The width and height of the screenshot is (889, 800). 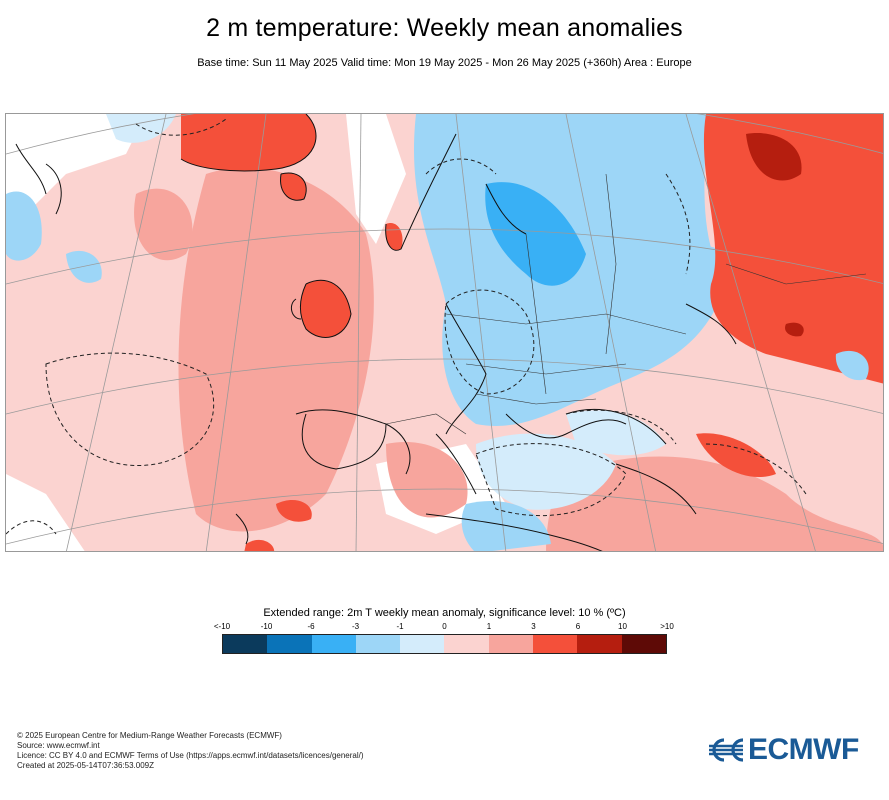 I want to click on legend-tick: 3, so click(x=533, y=626).